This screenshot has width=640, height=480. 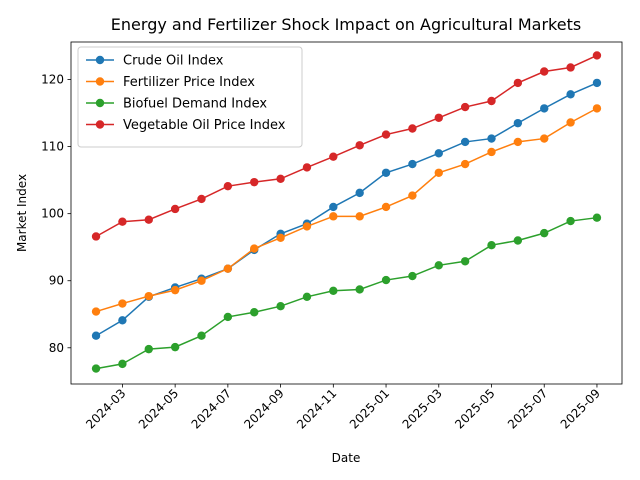 What do you see at coordinates (195, 104) in the screenshot?
I see `legend-label: Biofuel Demand Index` at bounding box center [195, 104].